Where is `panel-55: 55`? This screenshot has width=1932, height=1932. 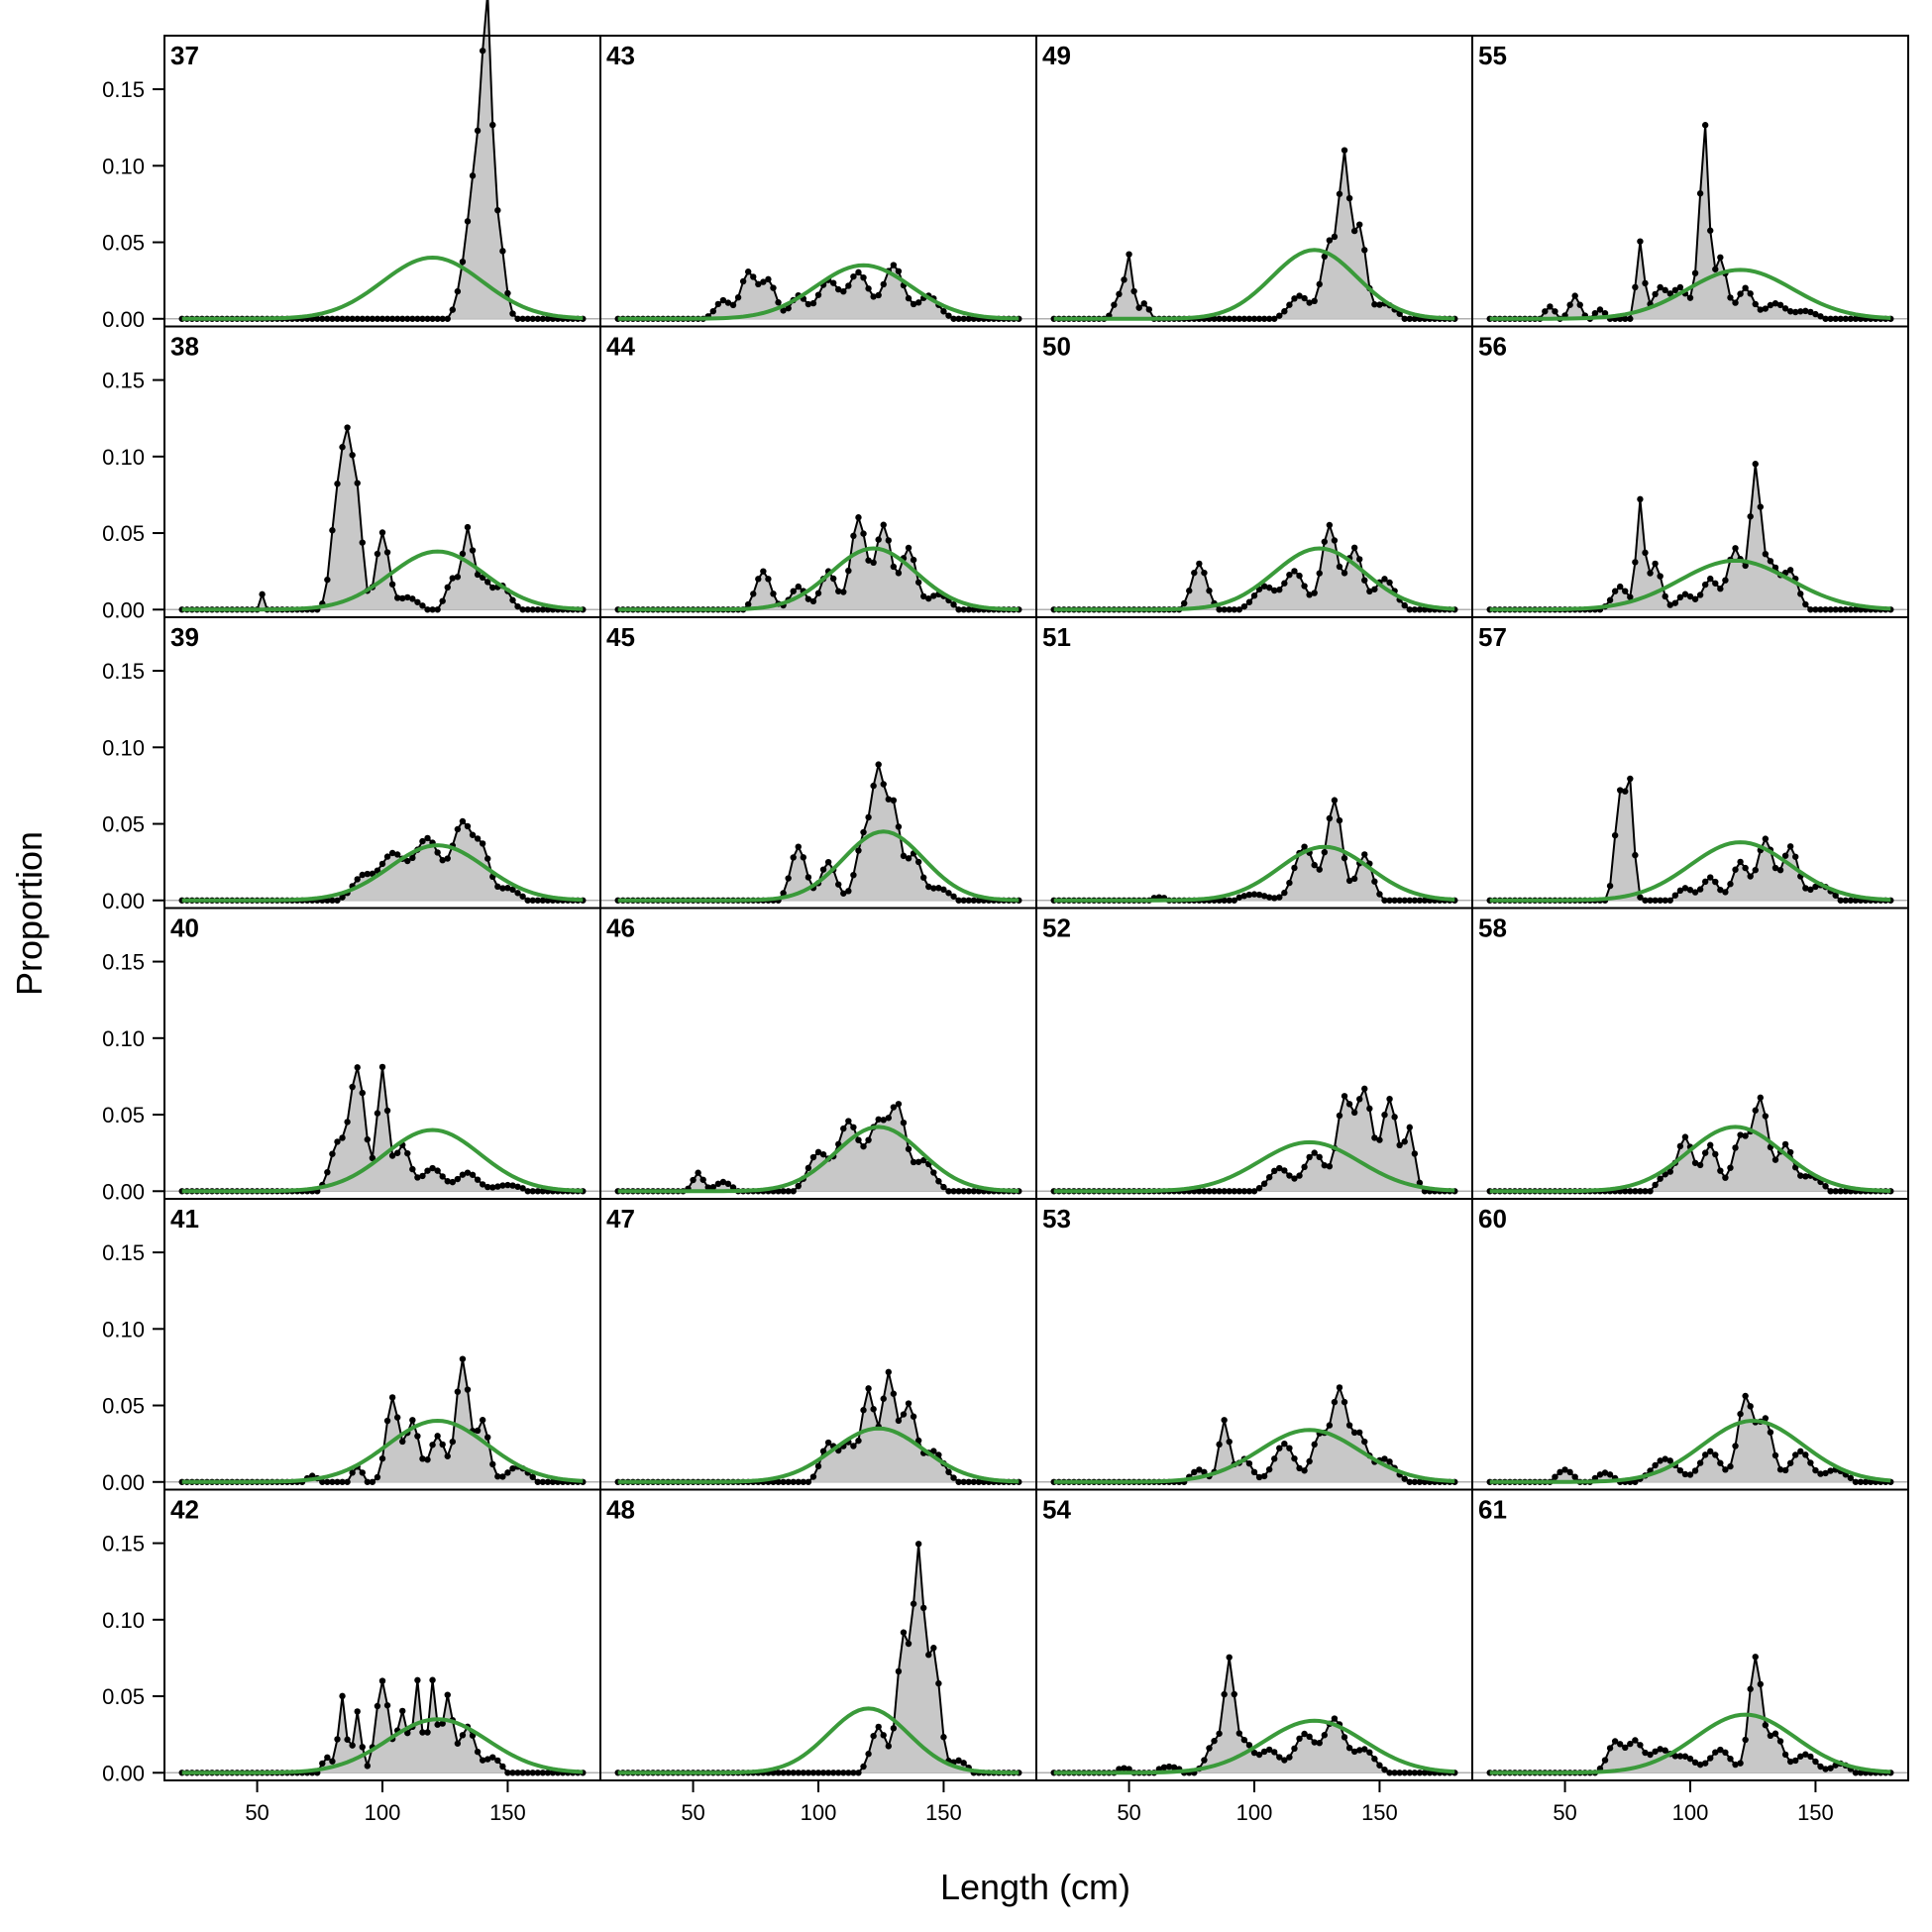 panel-55: 55 is located at coordinates (1690, 181).